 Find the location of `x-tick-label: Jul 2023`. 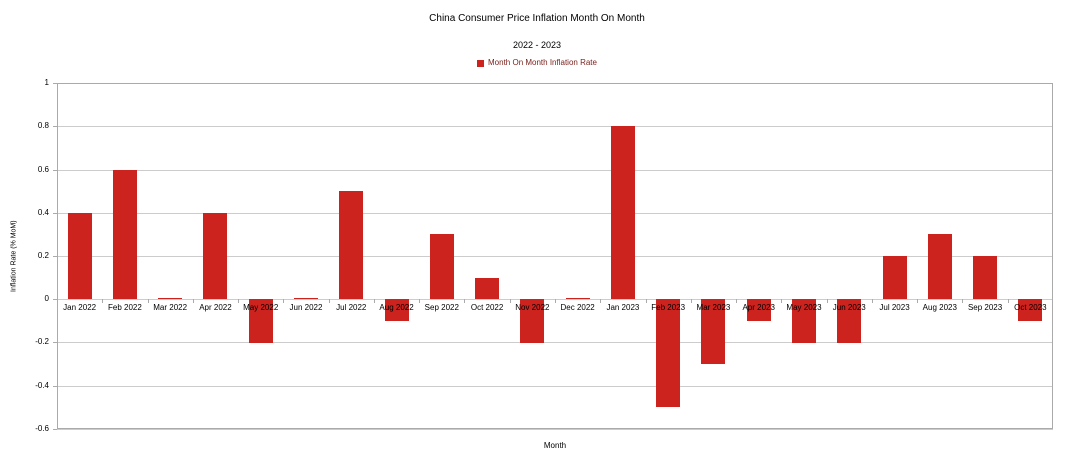

x-tick-label: Jul 2023 is located at coordinates (894, 308).